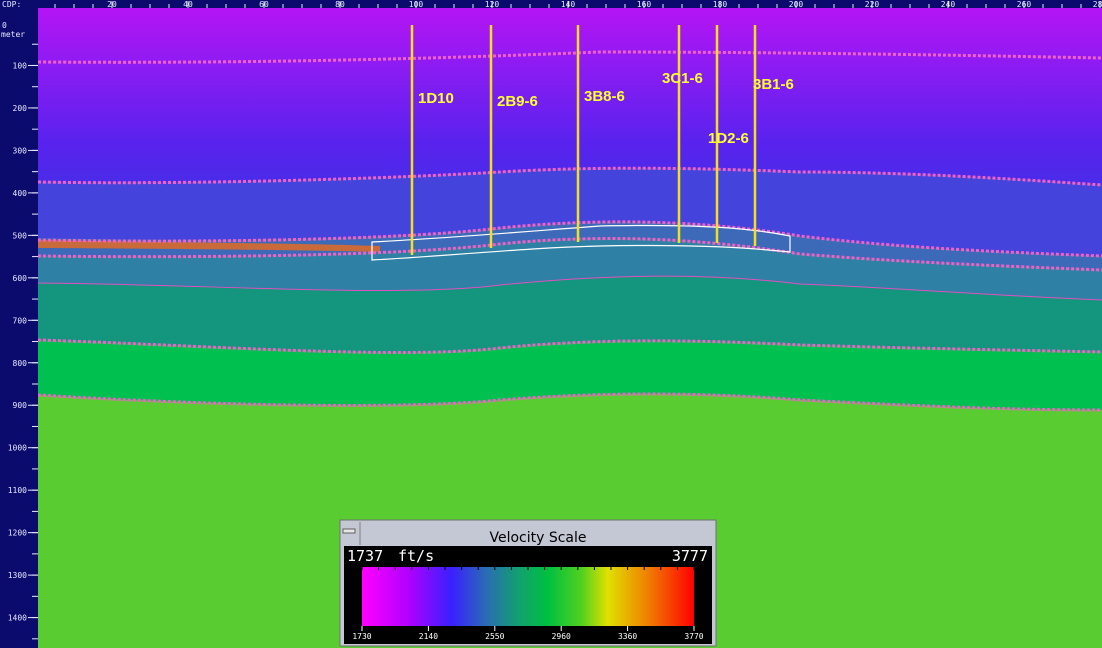 The width and height of the screenshot is (1102, 648). Describe the element at coordinates (569, 288) in the screenshot. I see `horizon-thin` at that location.